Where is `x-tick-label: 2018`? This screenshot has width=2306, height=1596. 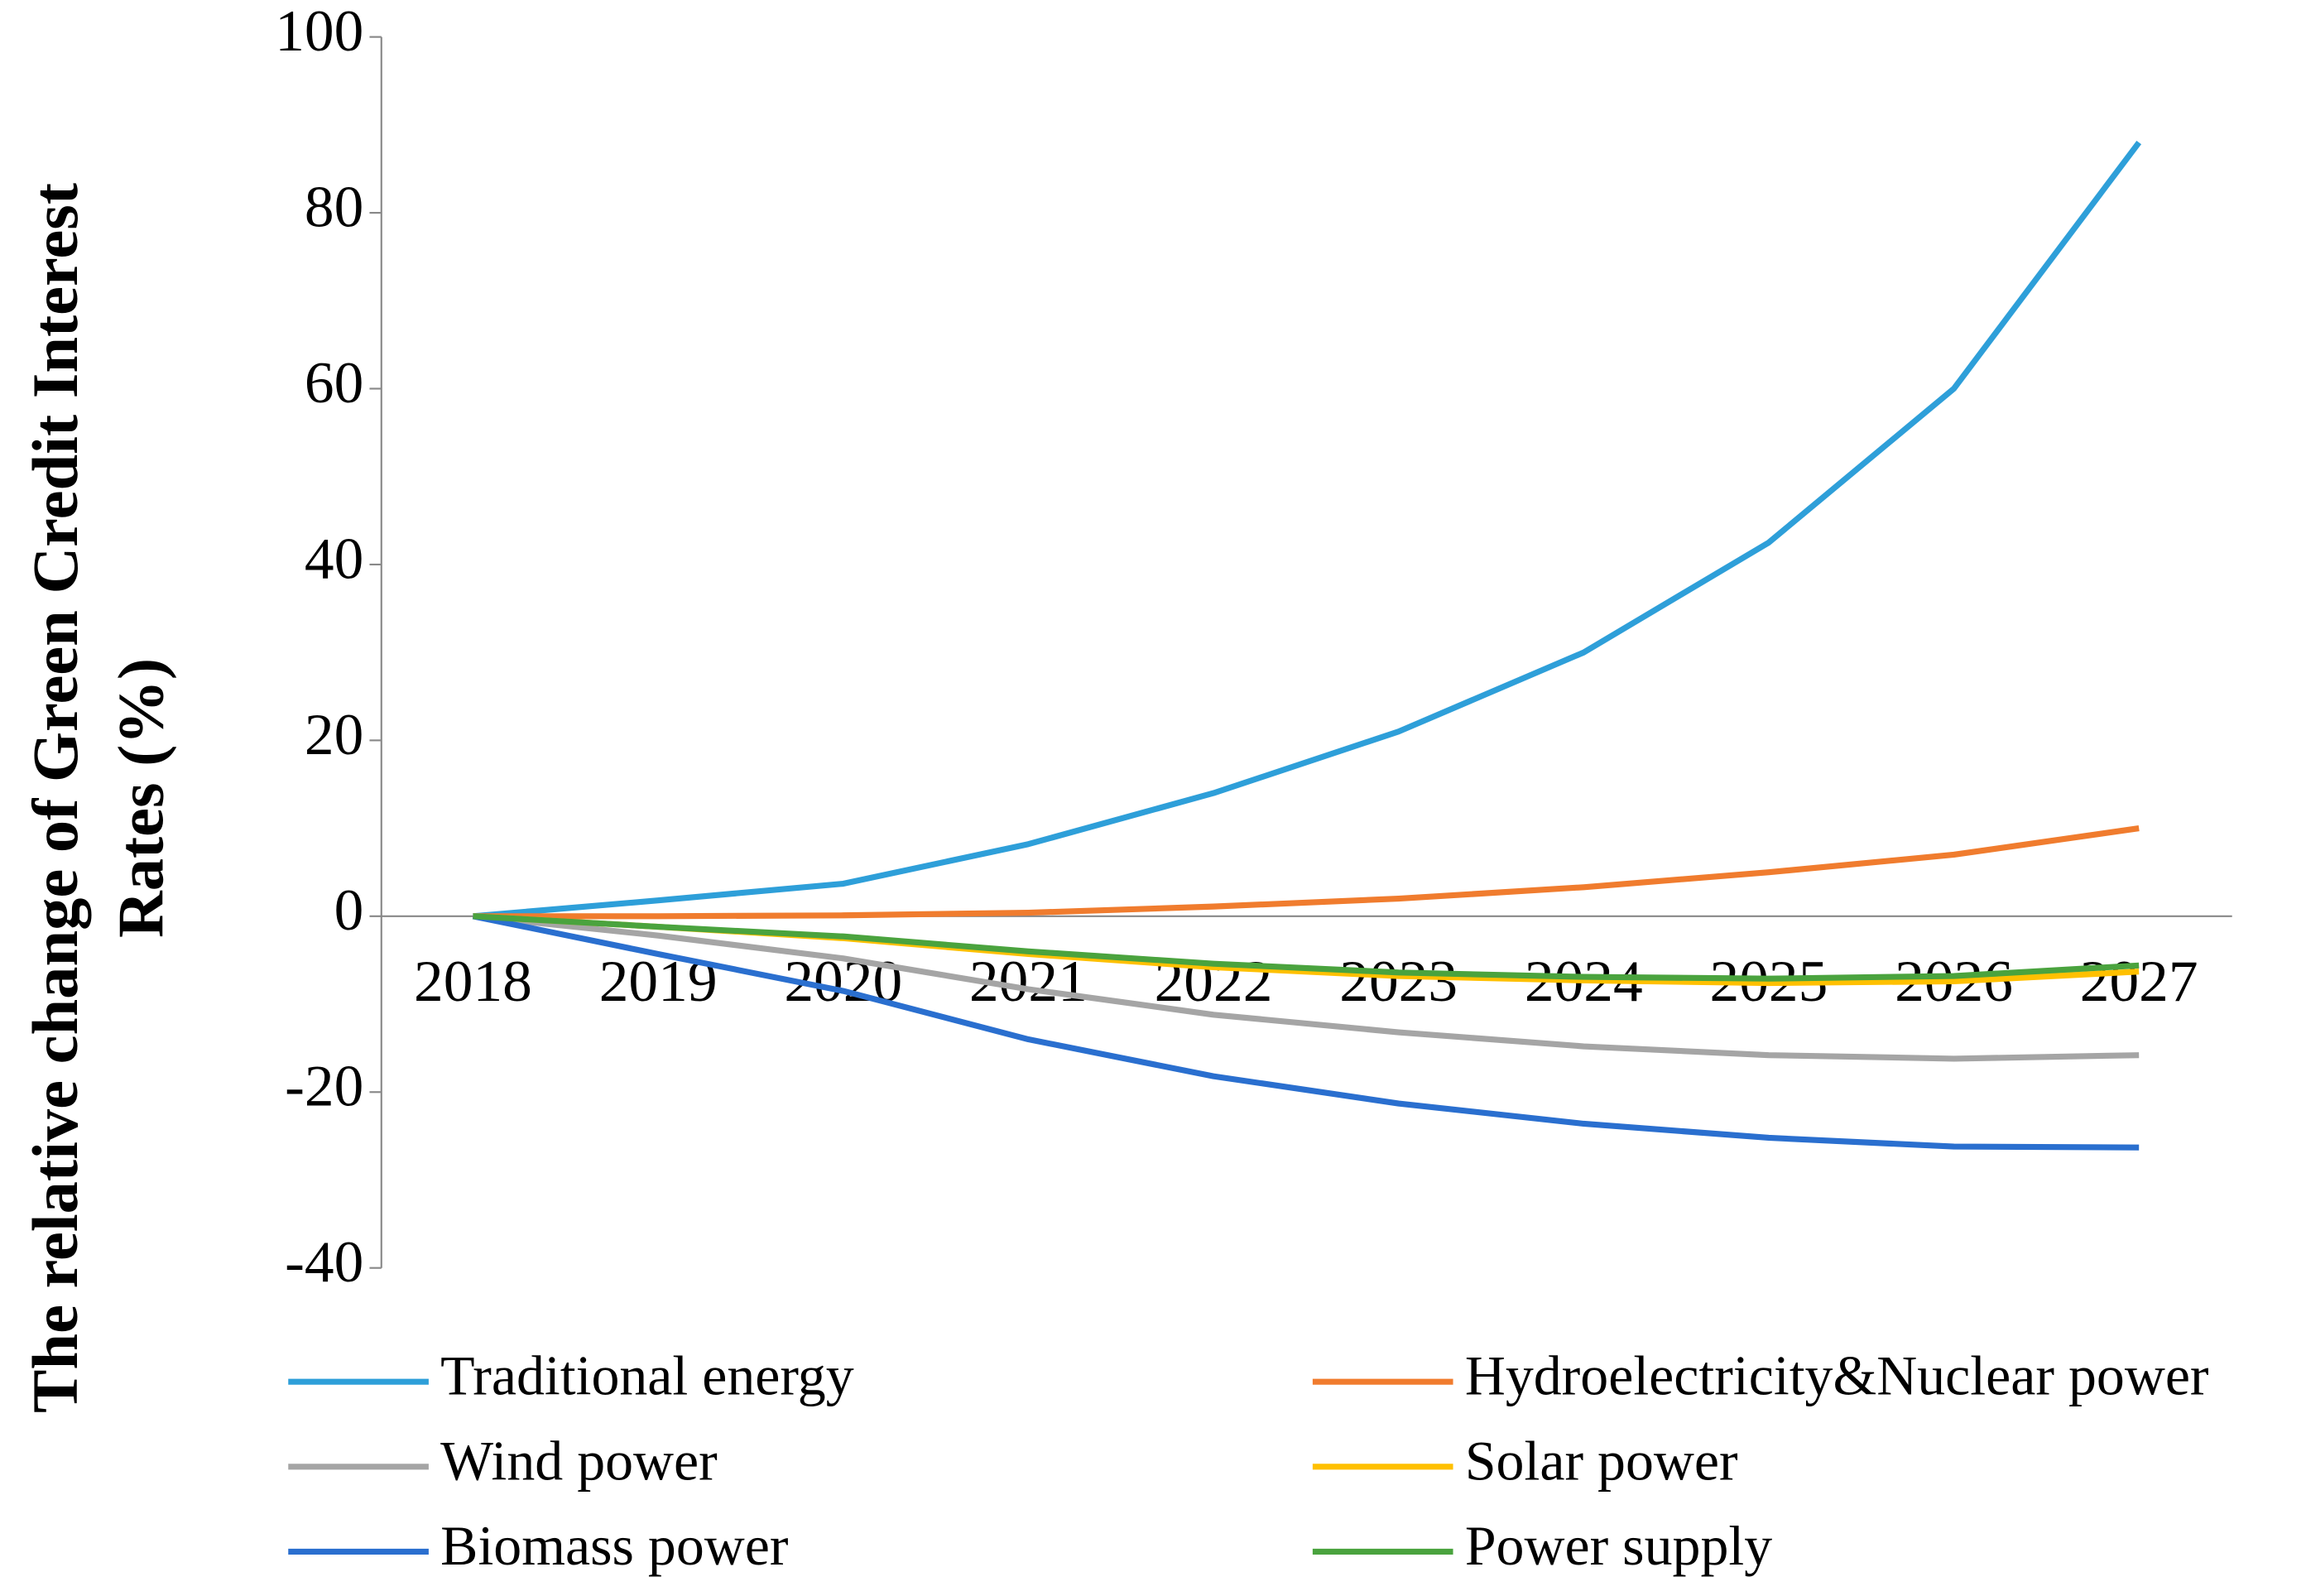
x-tick-label: 2018 is located at coordinates (473, 981).